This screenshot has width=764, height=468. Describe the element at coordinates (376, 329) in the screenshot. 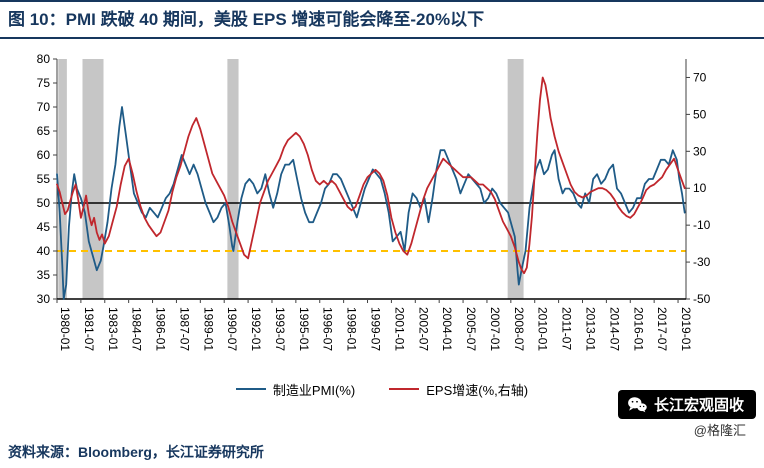

I see `x-axis-label: 1999-07` at that location.